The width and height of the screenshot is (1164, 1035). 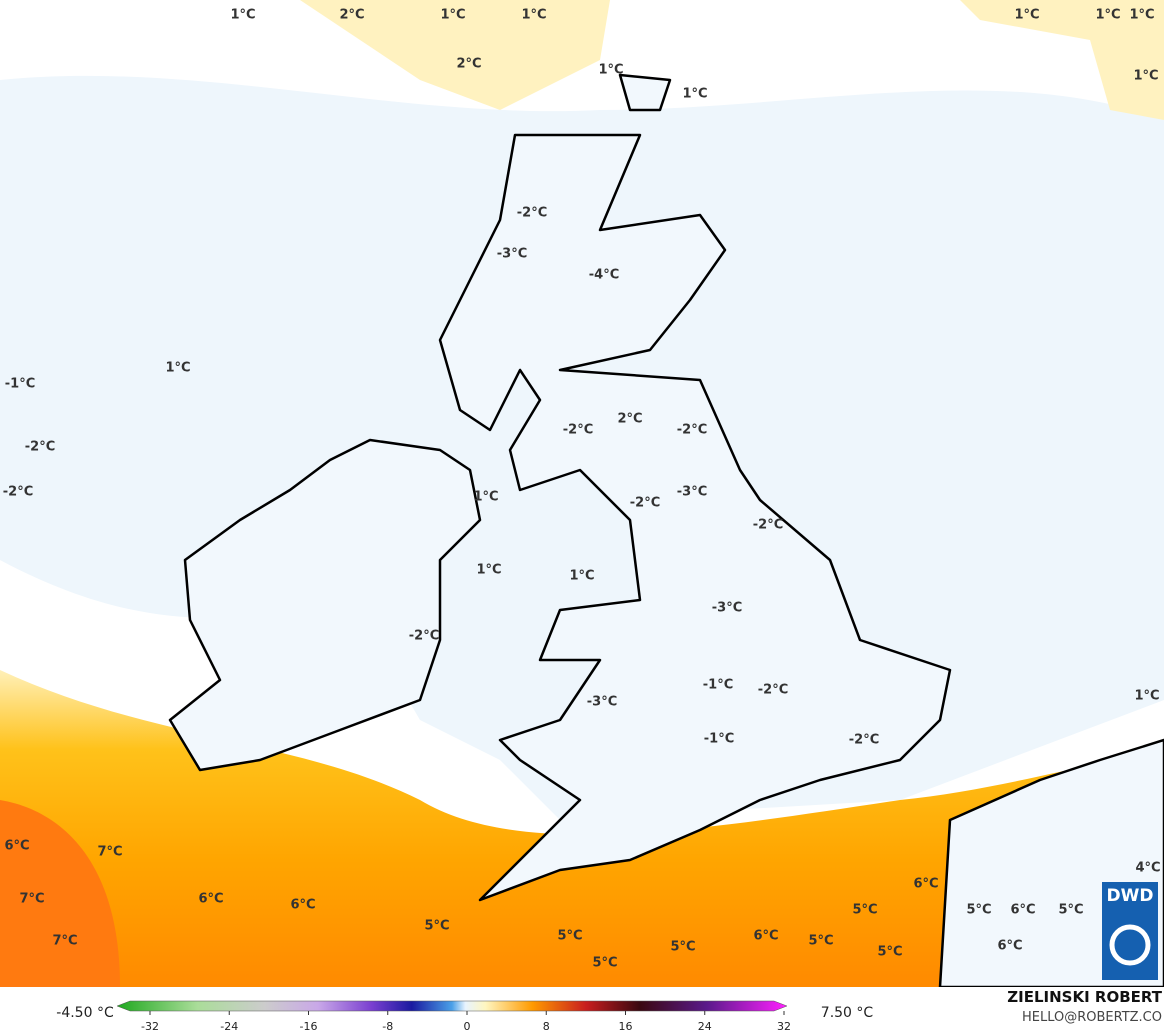 What do you see at coordinates (387, 1026) in the screenshot?
I see `colorbar-tick-label: -8` at bounding box center [387, 1026].